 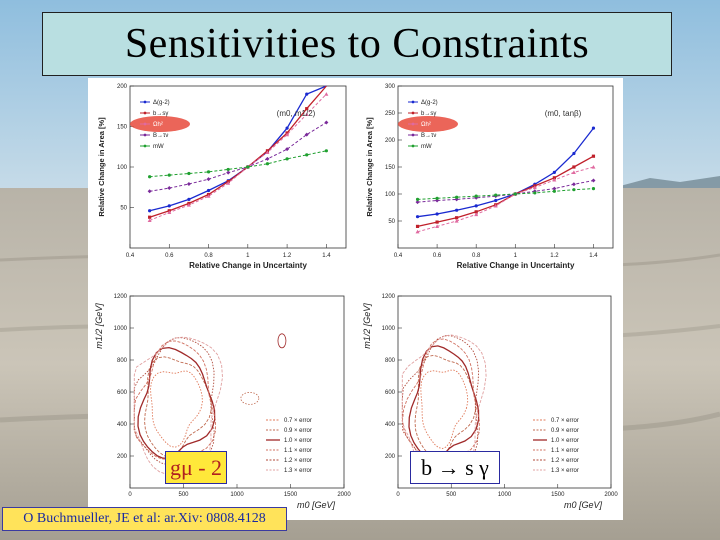 What do you see at coordinates (296, 113) in the screenshot?
I see `panel-annotation: (m0, m1/2)` at bounding box center [296, 113].